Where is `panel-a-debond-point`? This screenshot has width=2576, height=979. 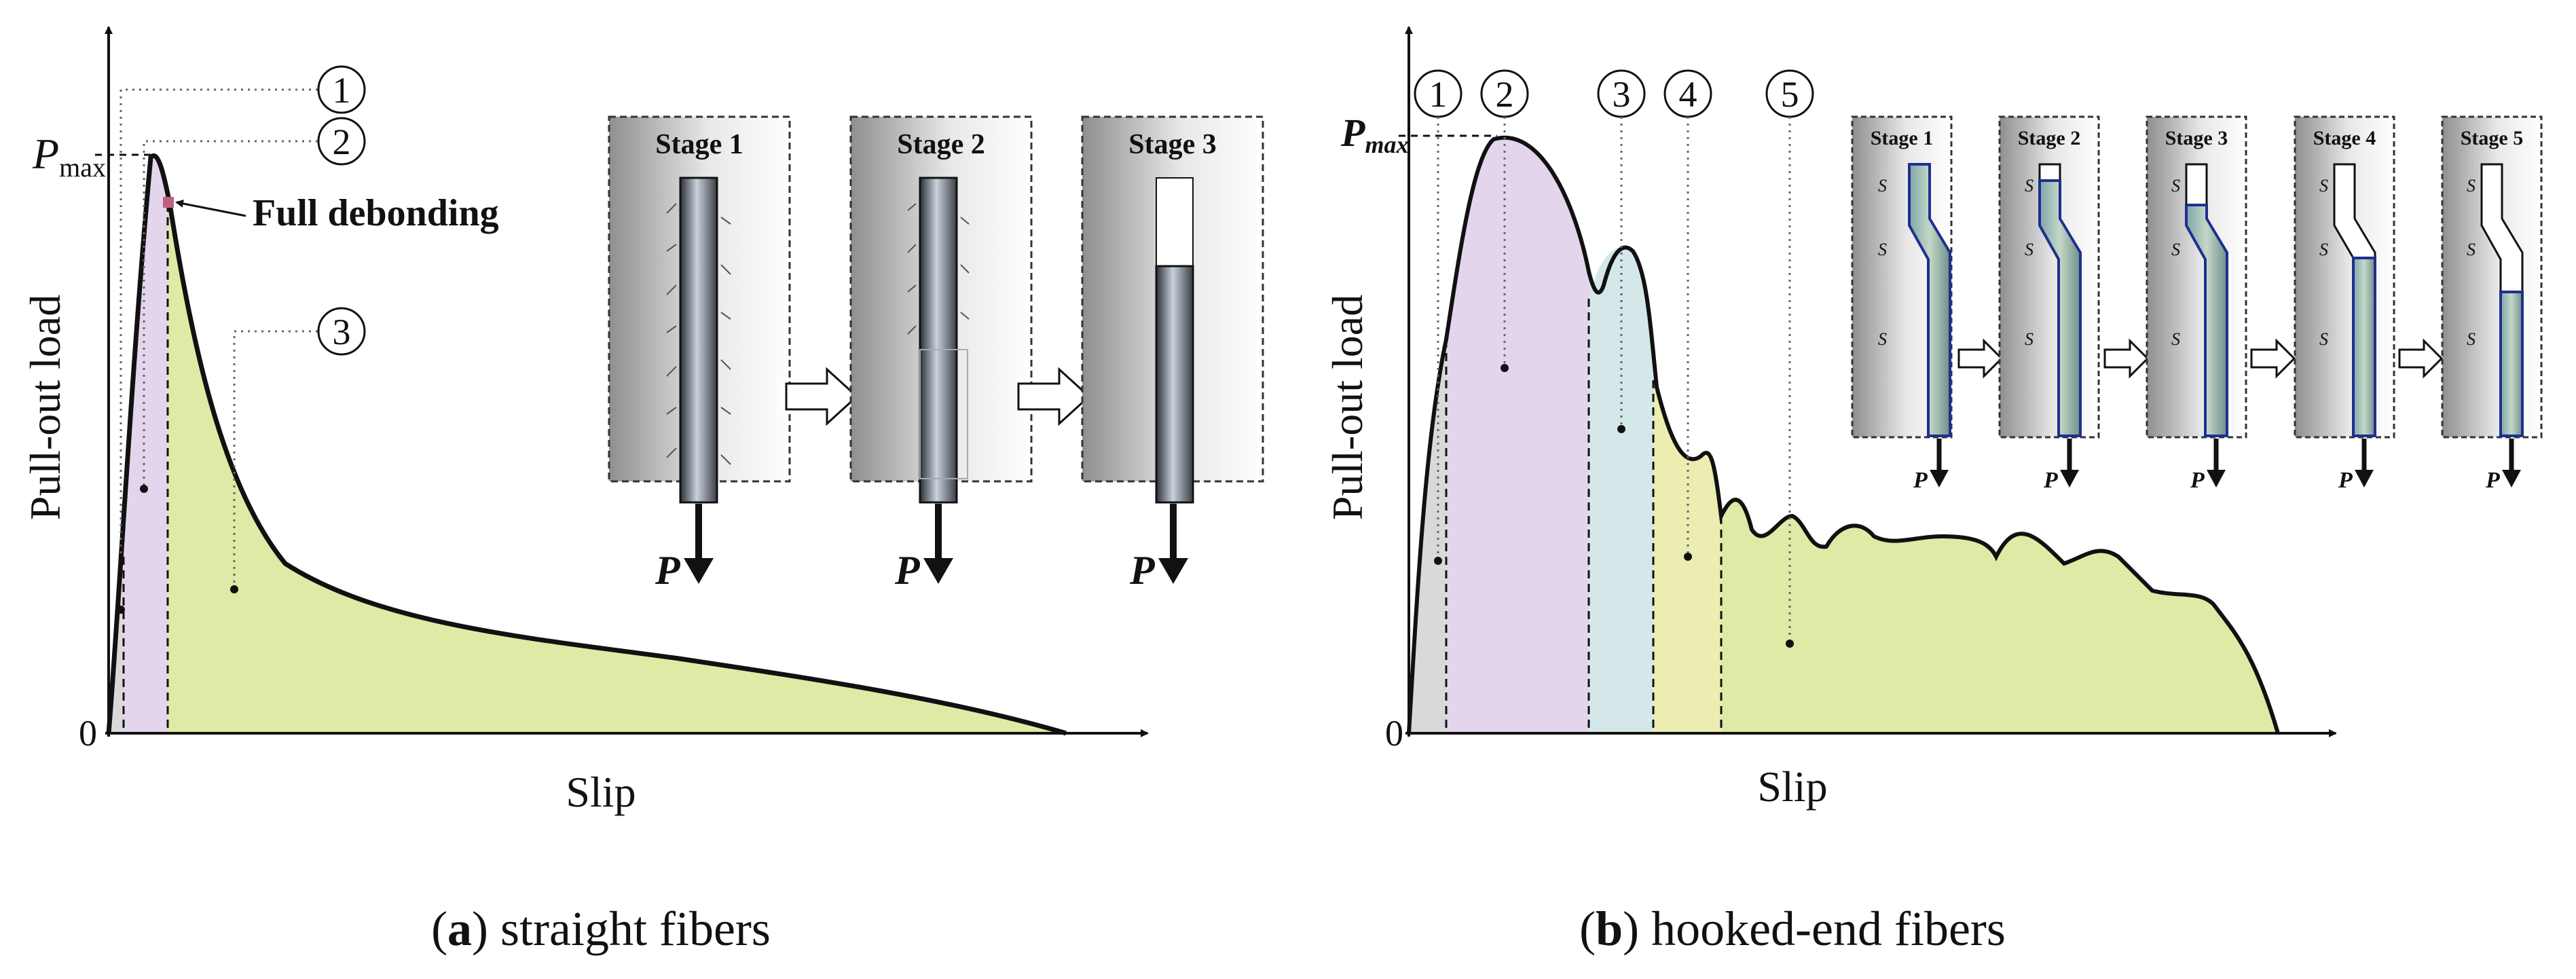 panel-a-debond-point is located at coordinates (168, 202).